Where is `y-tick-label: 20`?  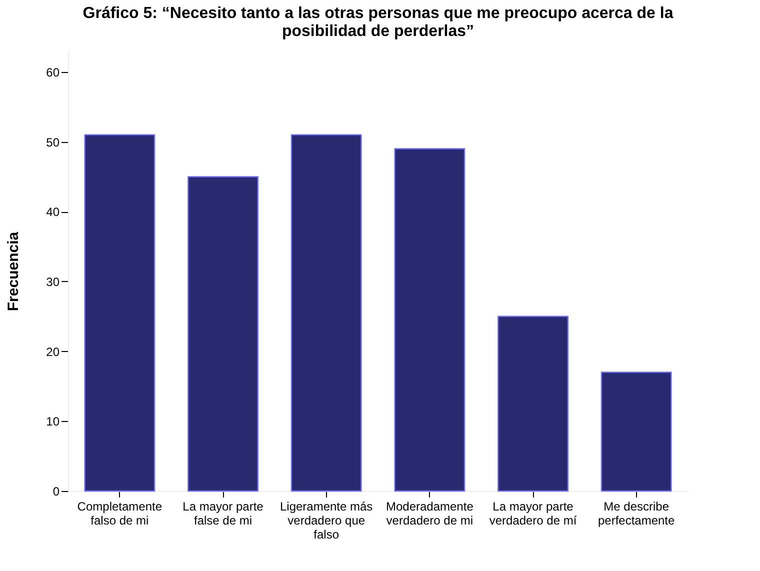 y-tick-label: 20 is located at coordinates (53, 351).